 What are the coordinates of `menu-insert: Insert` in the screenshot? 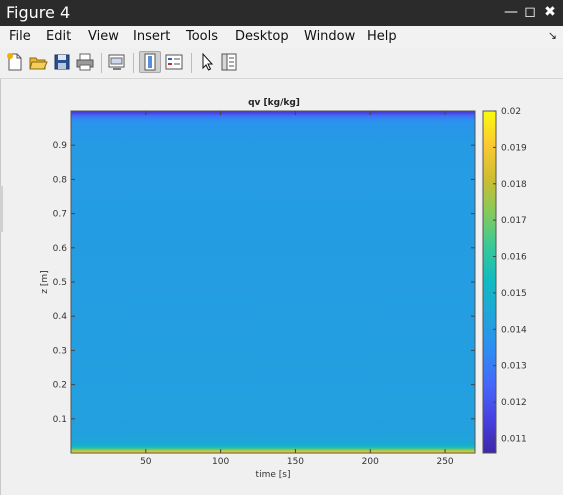 It's located at (152, 36).